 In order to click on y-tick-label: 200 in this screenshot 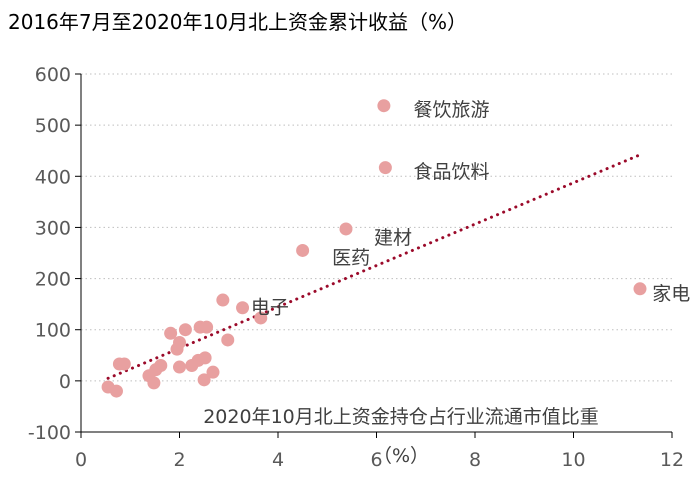, I will do `click(53, 280)`.